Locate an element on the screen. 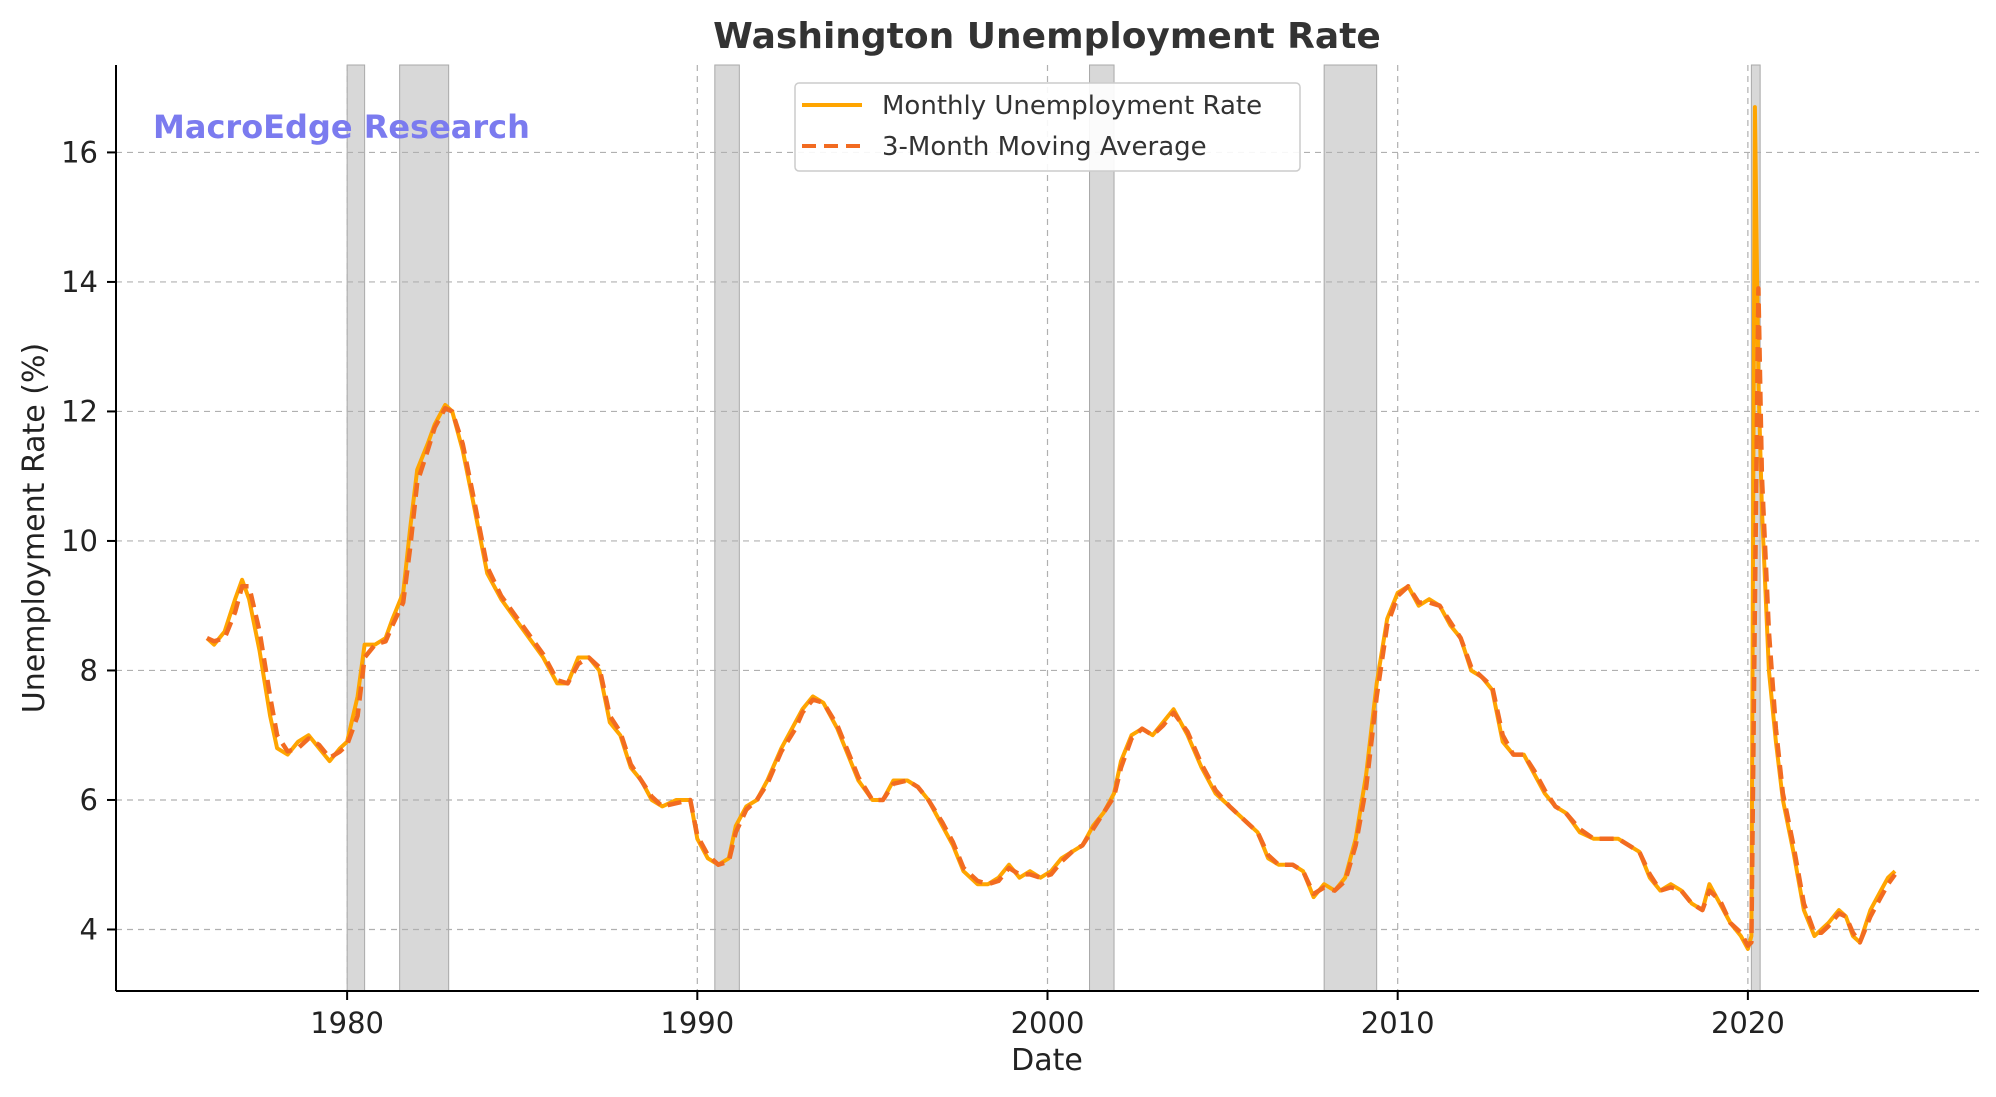  y-tick-label: 6 is located at coordinates (89, 800).